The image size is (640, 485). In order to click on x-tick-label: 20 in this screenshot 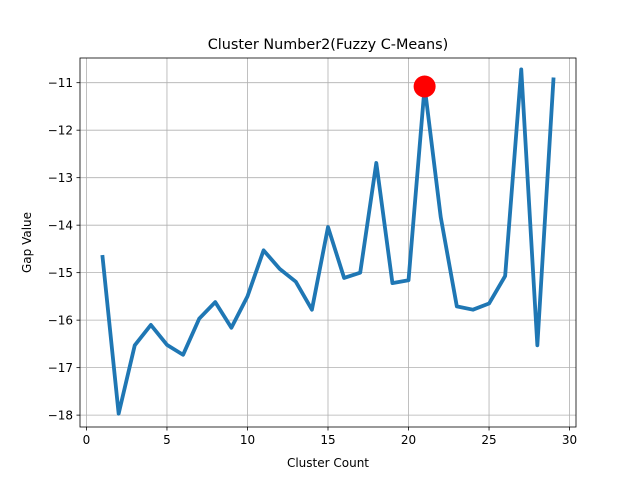, I will do `click(408, 440)`.